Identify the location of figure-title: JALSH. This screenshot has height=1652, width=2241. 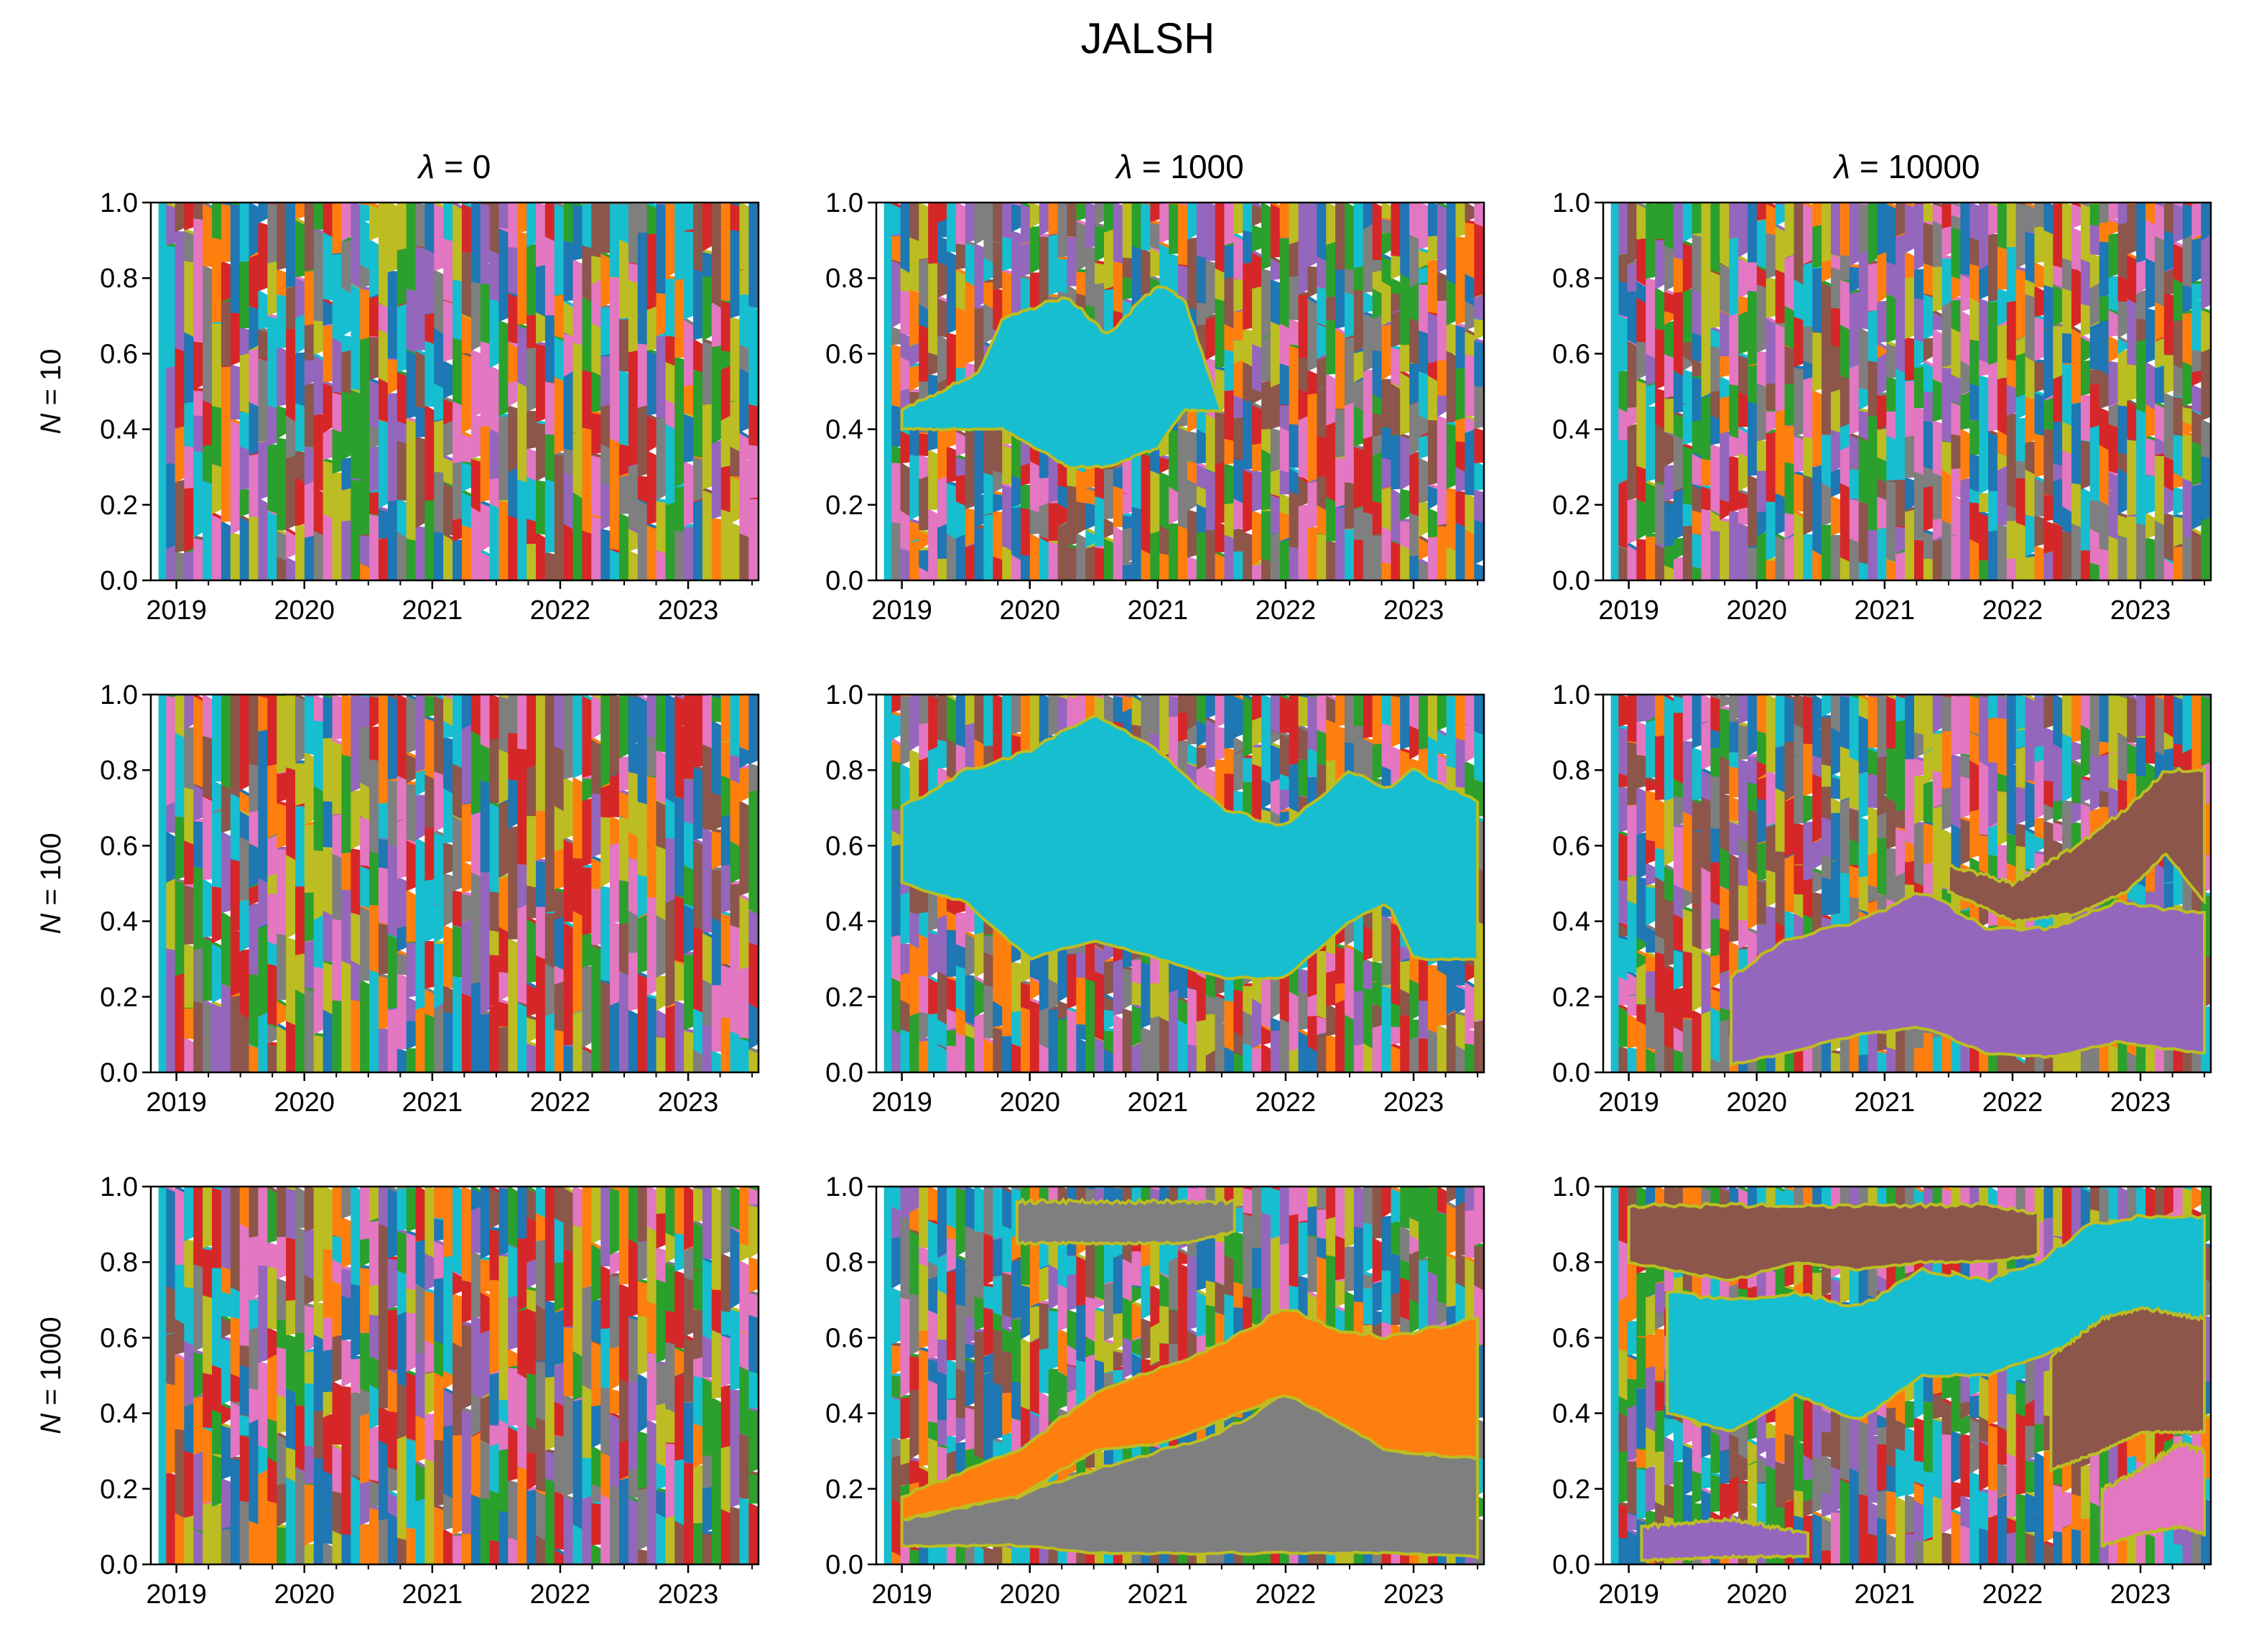
(1148, 38).